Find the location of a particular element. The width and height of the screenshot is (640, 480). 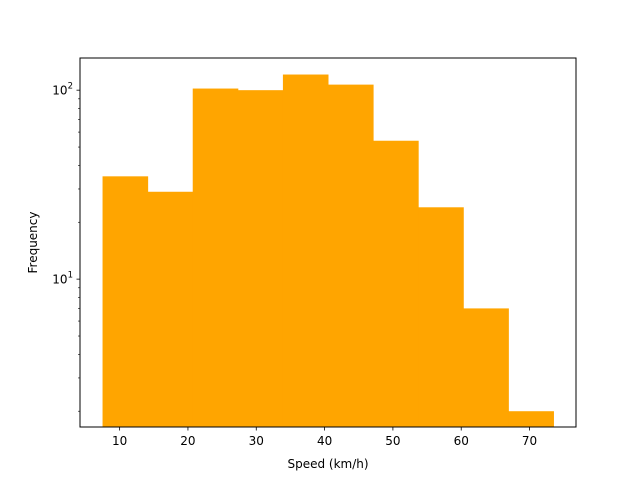

x-axis-label: Speed (km/h) is located at coordinates (327, 464).